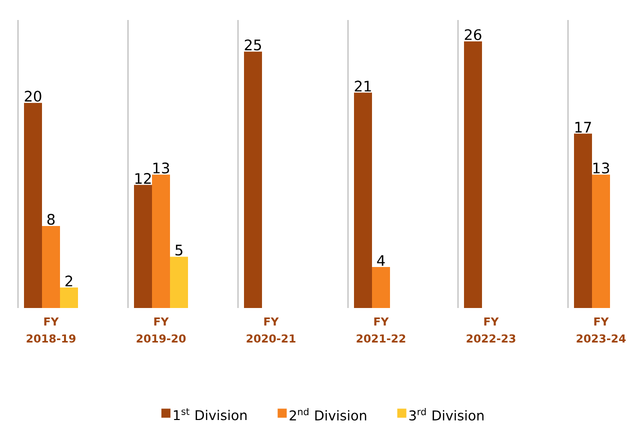  I want to click on x-tick-label: FY 2023-24, so click(601, 330).